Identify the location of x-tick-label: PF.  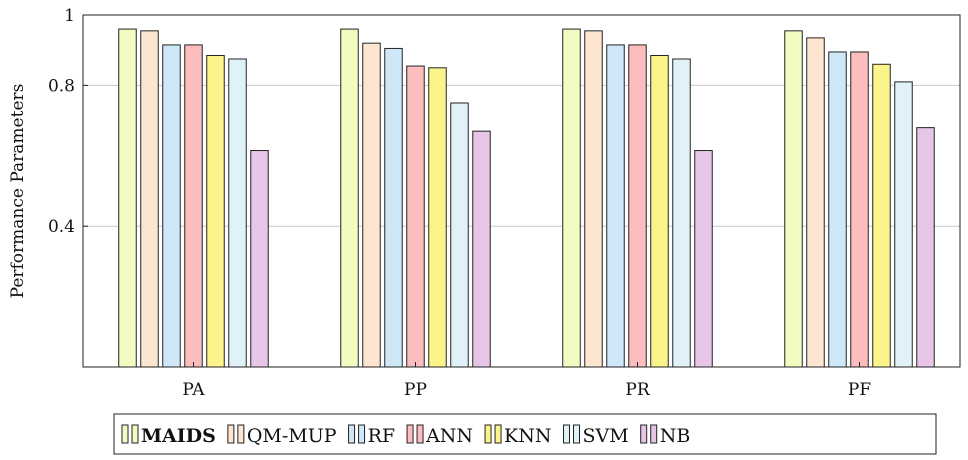
(859, 390).